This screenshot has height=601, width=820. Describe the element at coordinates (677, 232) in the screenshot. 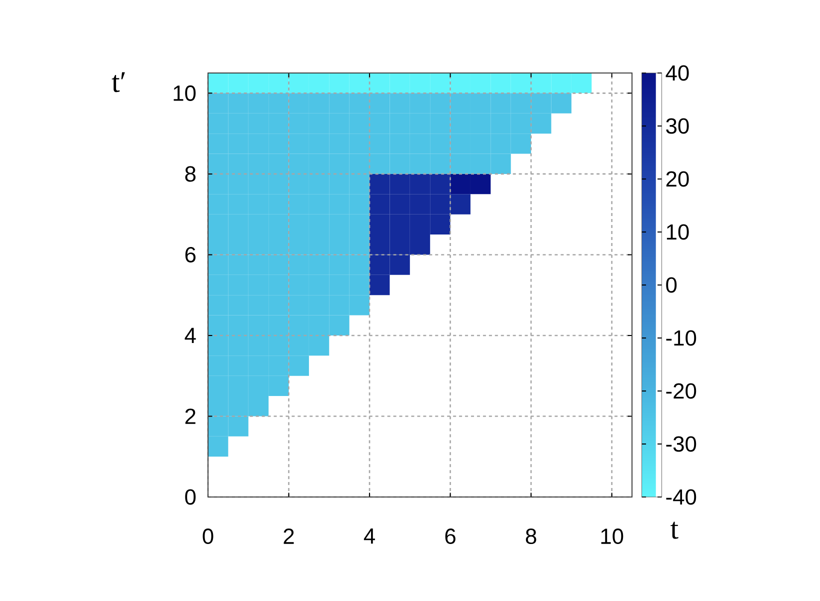

I see `color-bar-label: 10` at that location.